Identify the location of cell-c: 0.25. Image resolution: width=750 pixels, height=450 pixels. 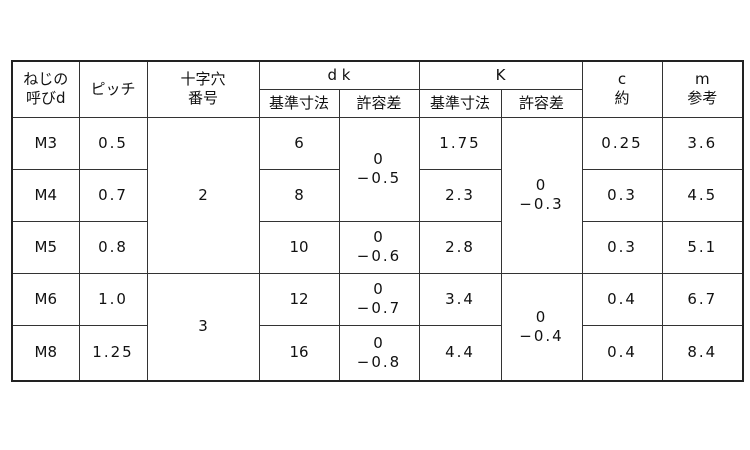
(622, 143).